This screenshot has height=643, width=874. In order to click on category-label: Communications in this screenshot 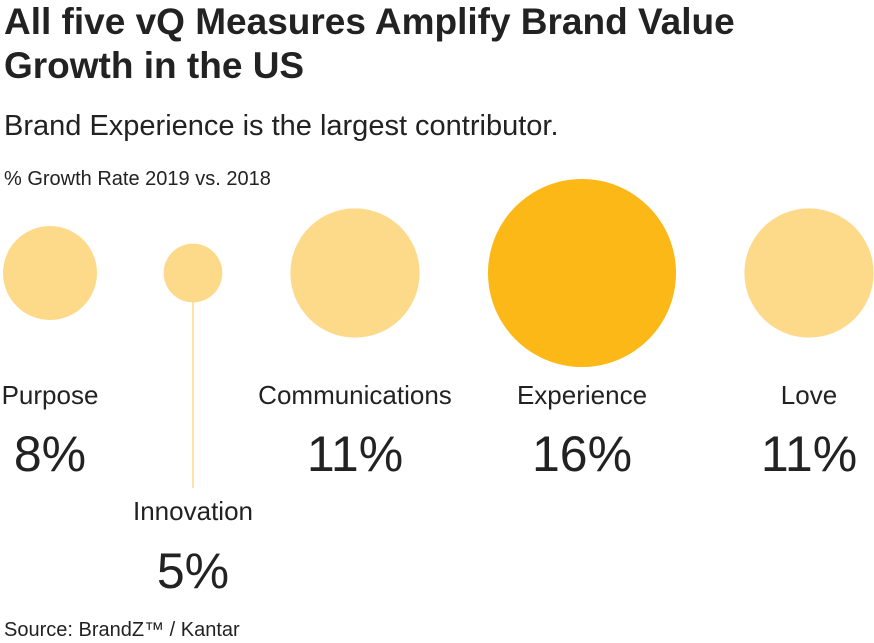, I will do `click(355, 395)`.